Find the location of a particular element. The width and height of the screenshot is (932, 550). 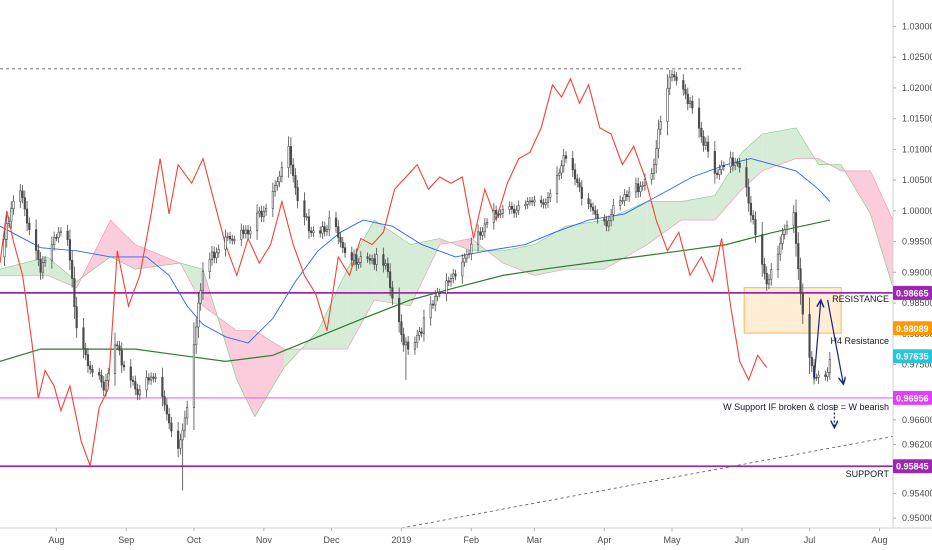

resistance-tag-text: 0.98665 is located at coordinates (912, 293).